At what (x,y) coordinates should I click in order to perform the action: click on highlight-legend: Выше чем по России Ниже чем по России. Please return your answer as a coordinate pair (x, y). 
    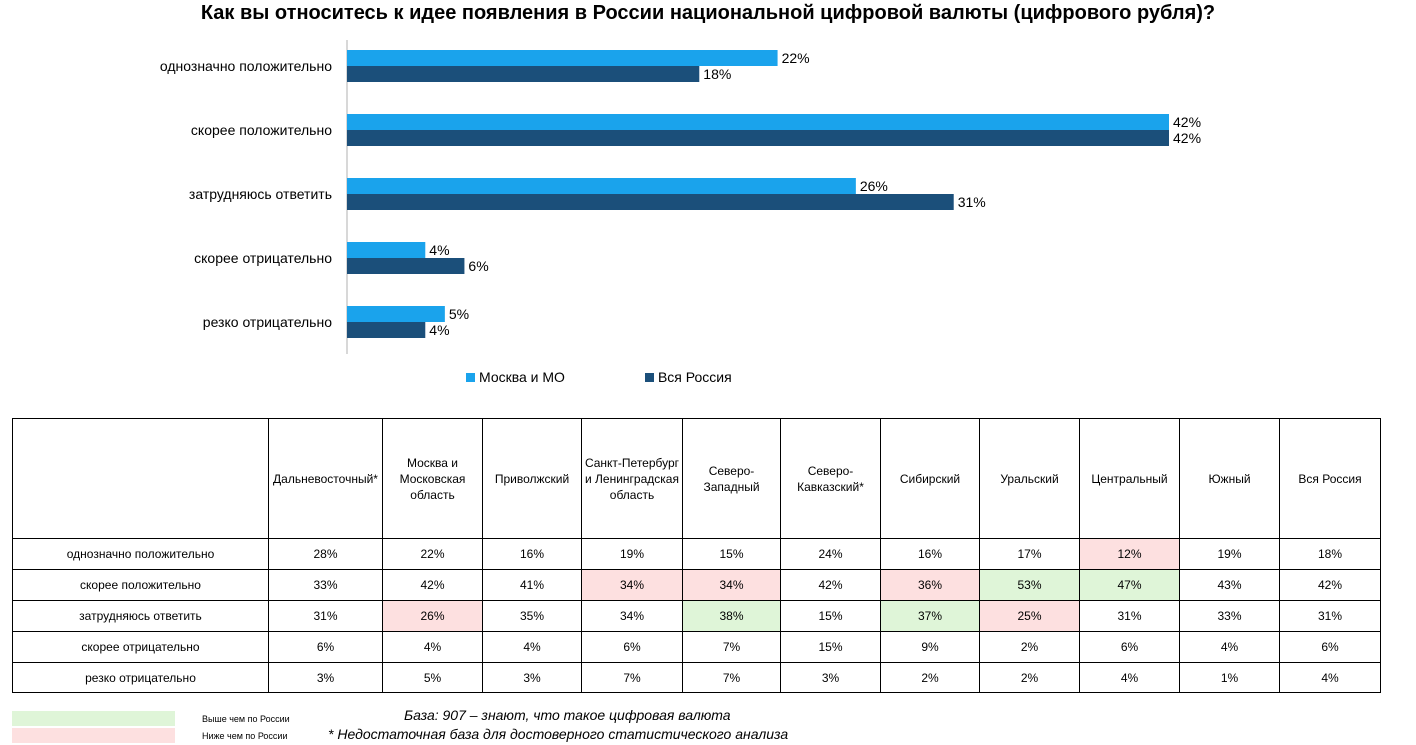
    Looking at the image, I should click on (151, 727).